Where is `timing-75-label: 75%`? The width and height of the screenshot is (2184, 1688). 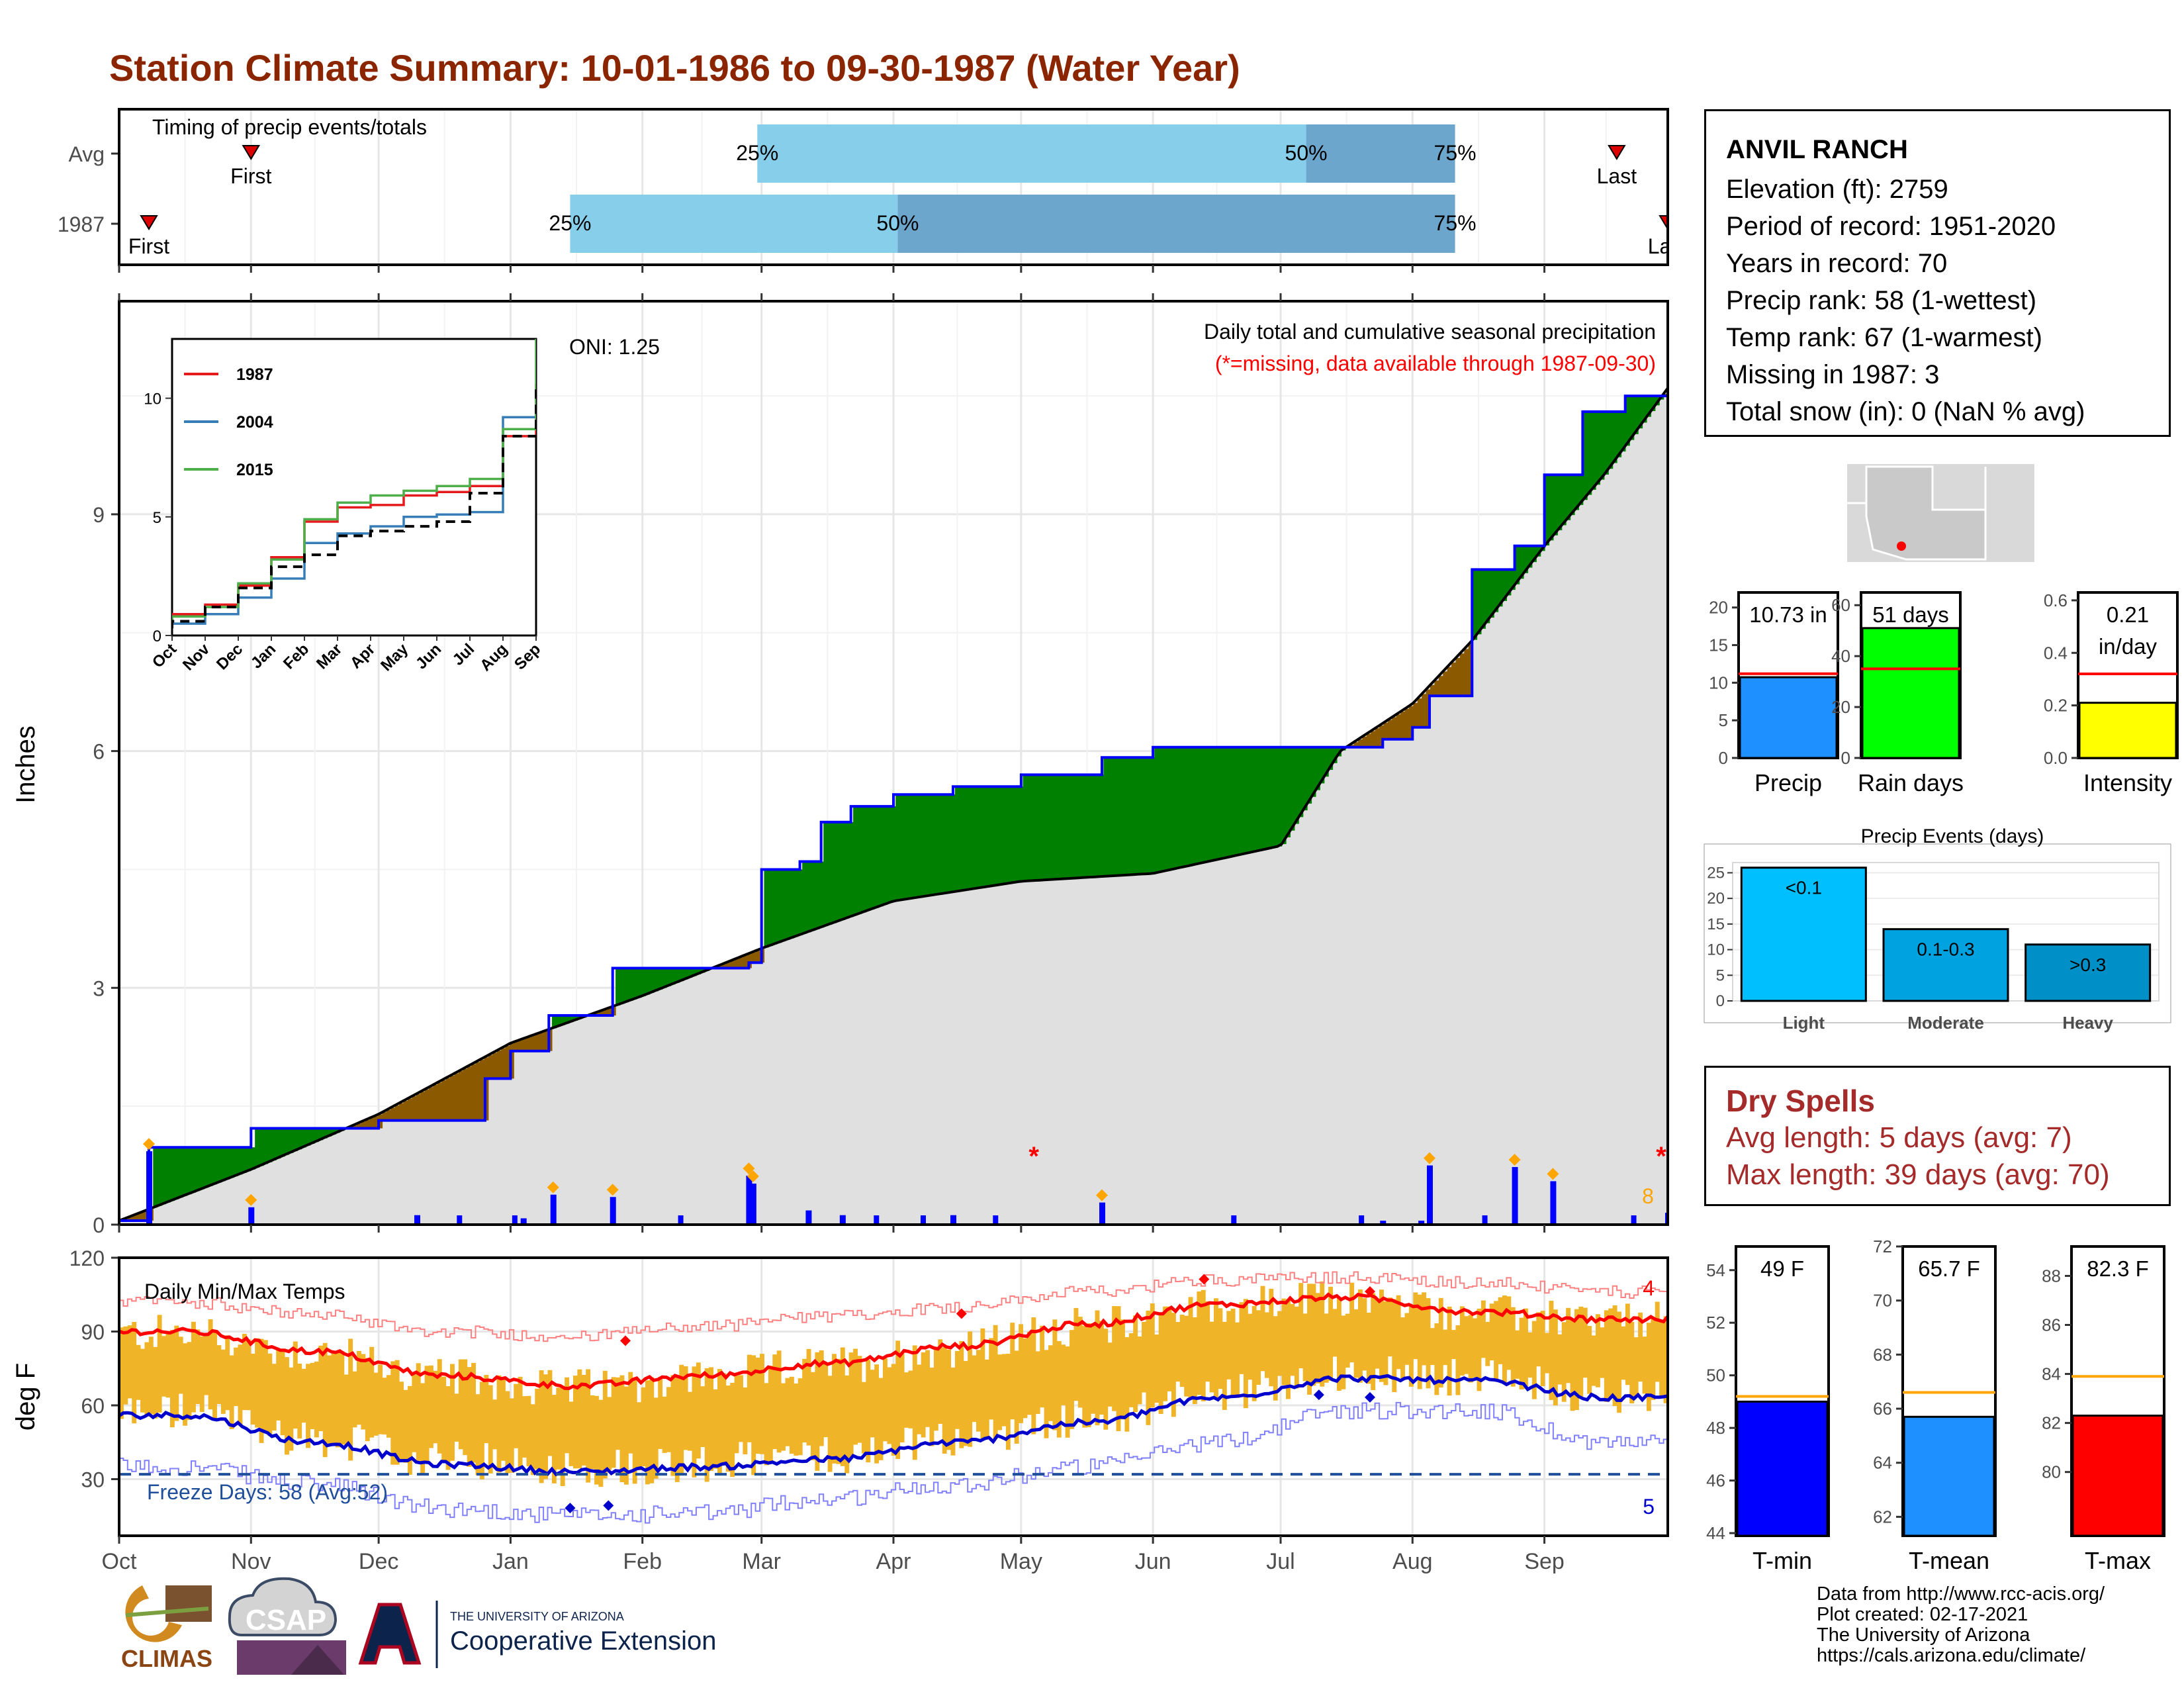 timing-75-label: 75% is located at coordinates (1456, 153).